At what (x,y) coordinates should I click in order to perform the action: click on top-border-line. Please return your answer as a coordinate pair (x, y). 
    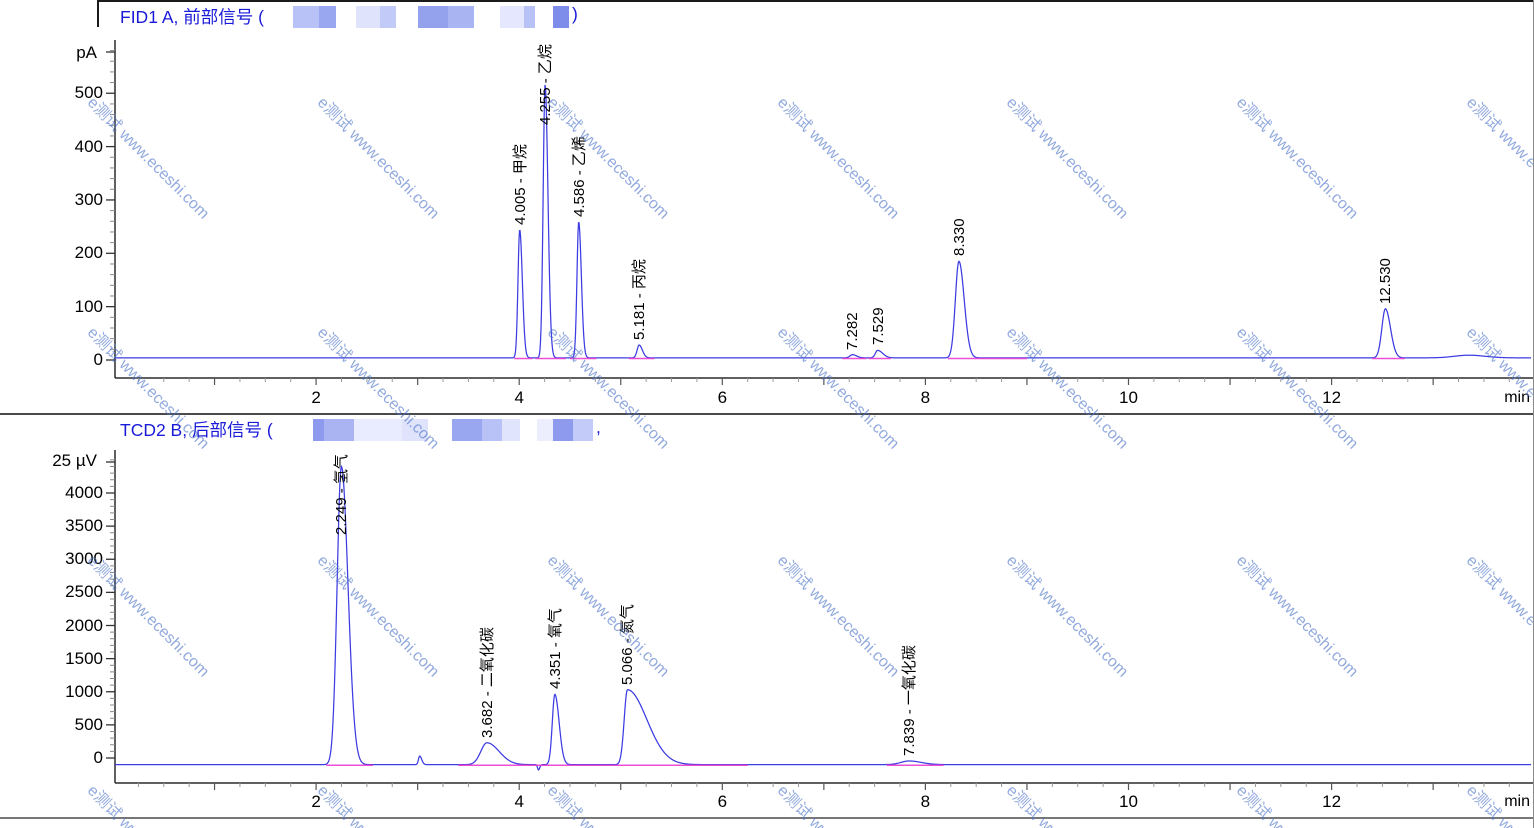
    Looking at the image, I should click on (815, 1).